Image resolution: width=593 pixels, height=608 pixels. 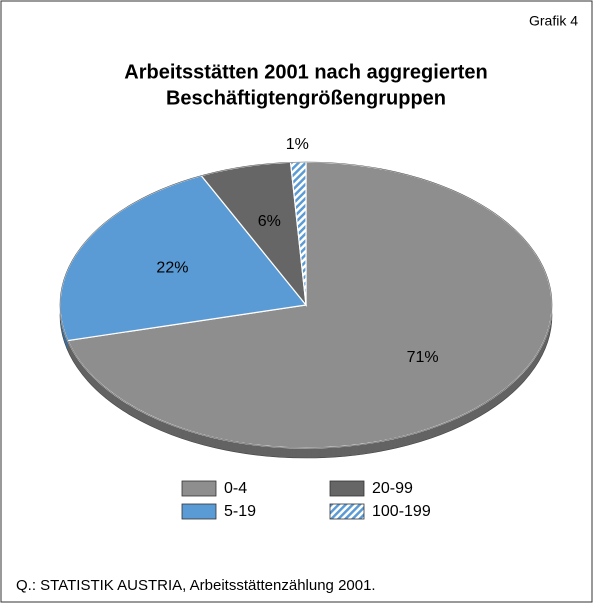 What do you see at coordinates (553, 21) in the screenshot?
I see `chart-label: Grafik 4` at bounding box center [553, 21].